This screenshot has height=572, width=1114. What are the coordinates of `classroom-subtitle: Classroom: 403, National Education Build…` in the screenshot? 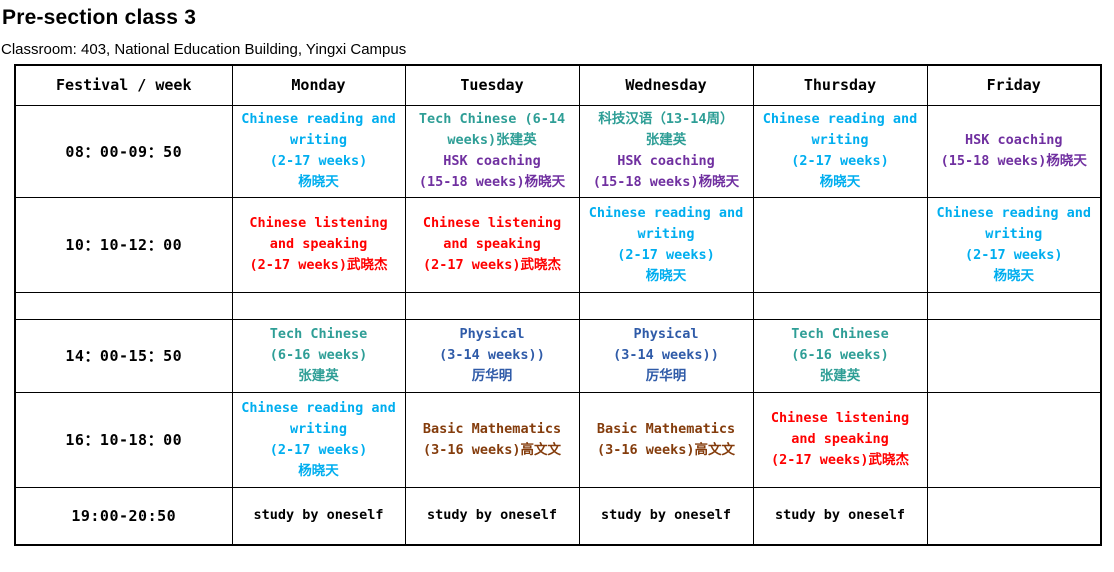 It's located at (204, 49).